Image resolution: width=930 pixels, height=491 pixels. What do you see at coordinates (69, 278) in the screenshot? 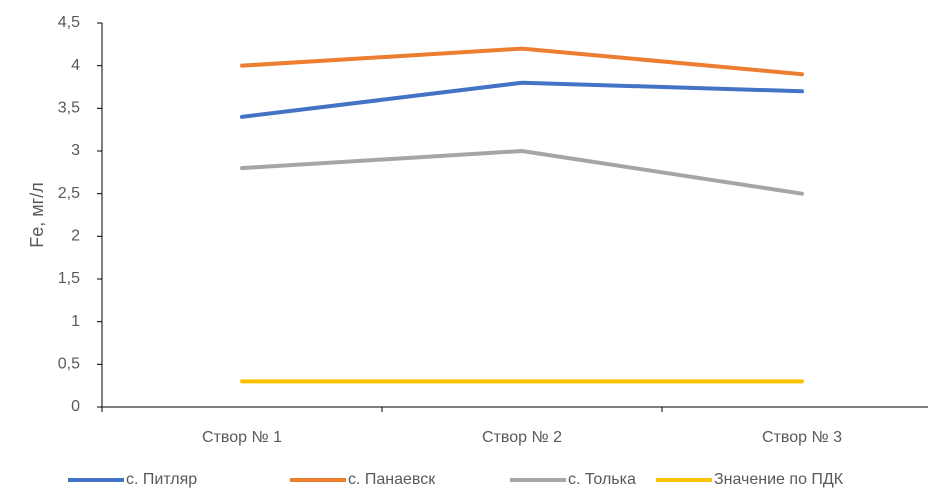
I see `y-tick-label: 1,5` at bounding box center [69, 278].